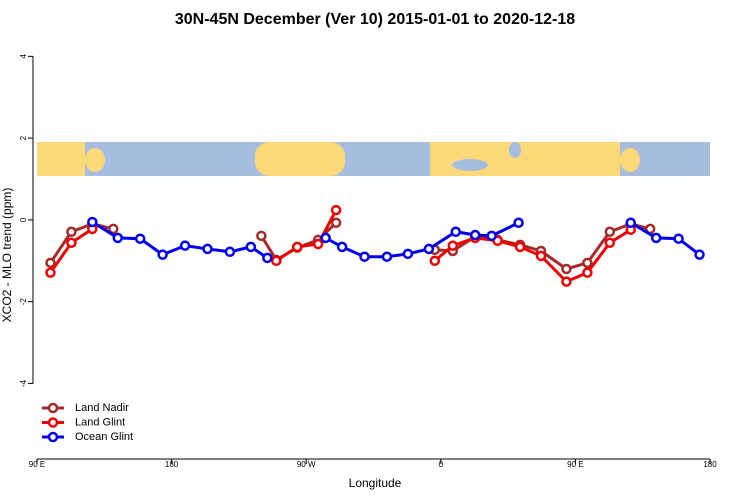 The width and height of the screenshot is (750, 500). What do you see at coordinates (350, 246) in the screenshot?
I see `series-line` at bounding box center [350, 246].